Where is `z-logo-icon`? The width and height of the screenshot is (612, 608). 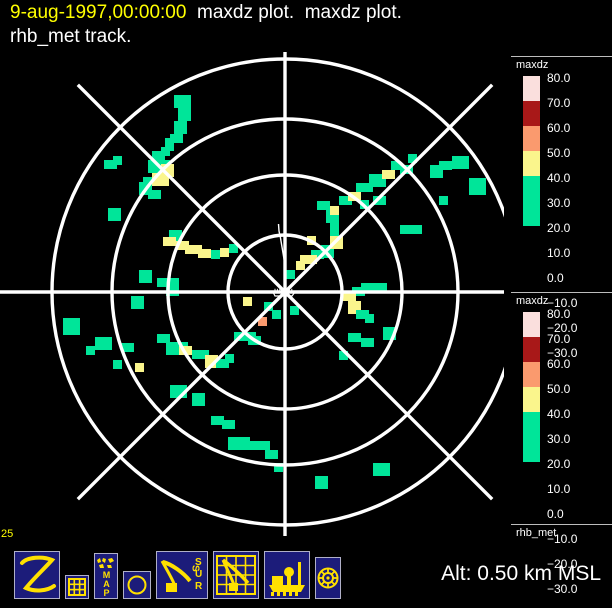 z-logo-icon is located at coordinates (37, 575).